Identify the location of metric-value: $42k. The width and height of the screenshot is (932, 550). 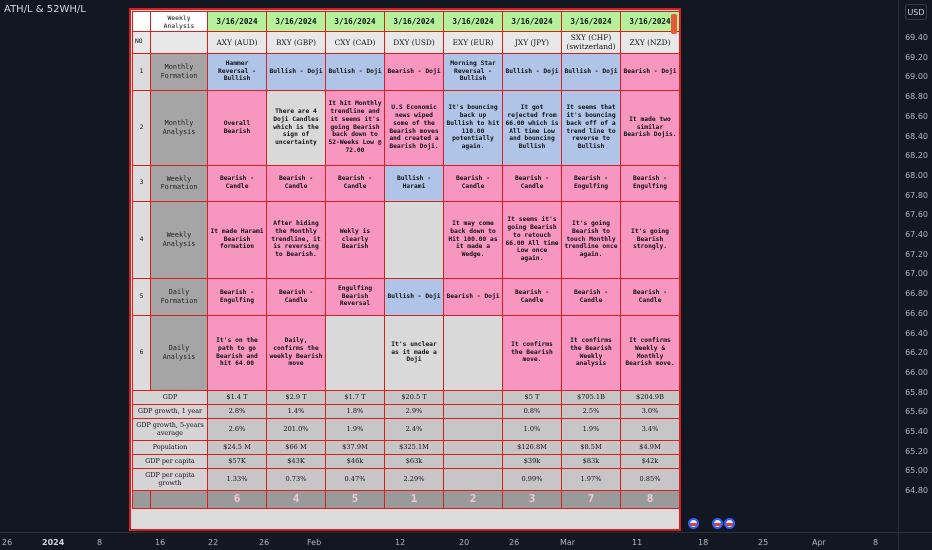
(650, 461).